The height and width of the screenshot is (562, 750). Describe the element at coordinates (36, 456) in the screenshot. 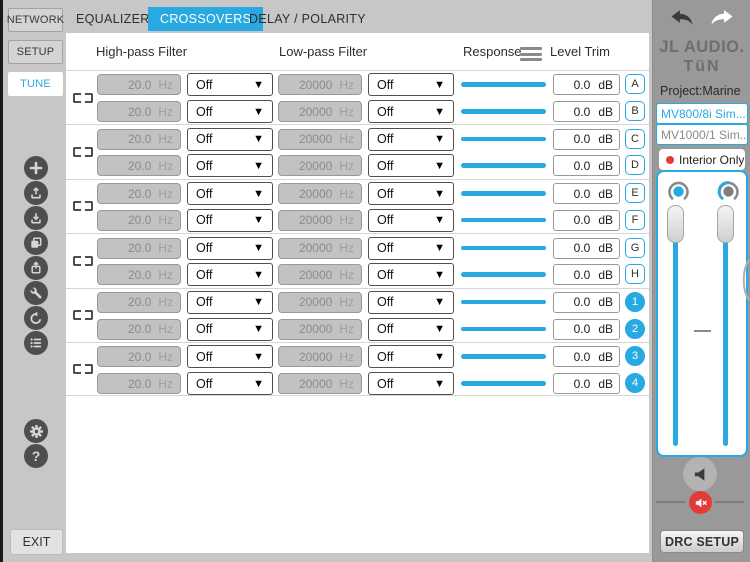

I see `help-icon: ?` at that location.